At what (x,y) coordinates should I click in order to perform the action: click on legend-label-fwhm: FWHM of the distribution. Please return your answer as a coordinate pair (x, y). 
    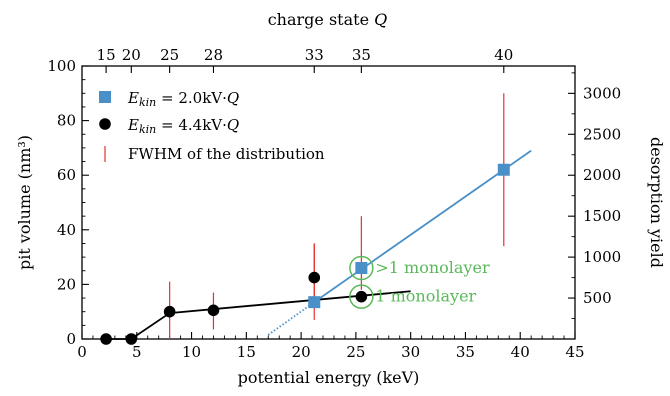
    Looking at the image, I should click on (226, 154).